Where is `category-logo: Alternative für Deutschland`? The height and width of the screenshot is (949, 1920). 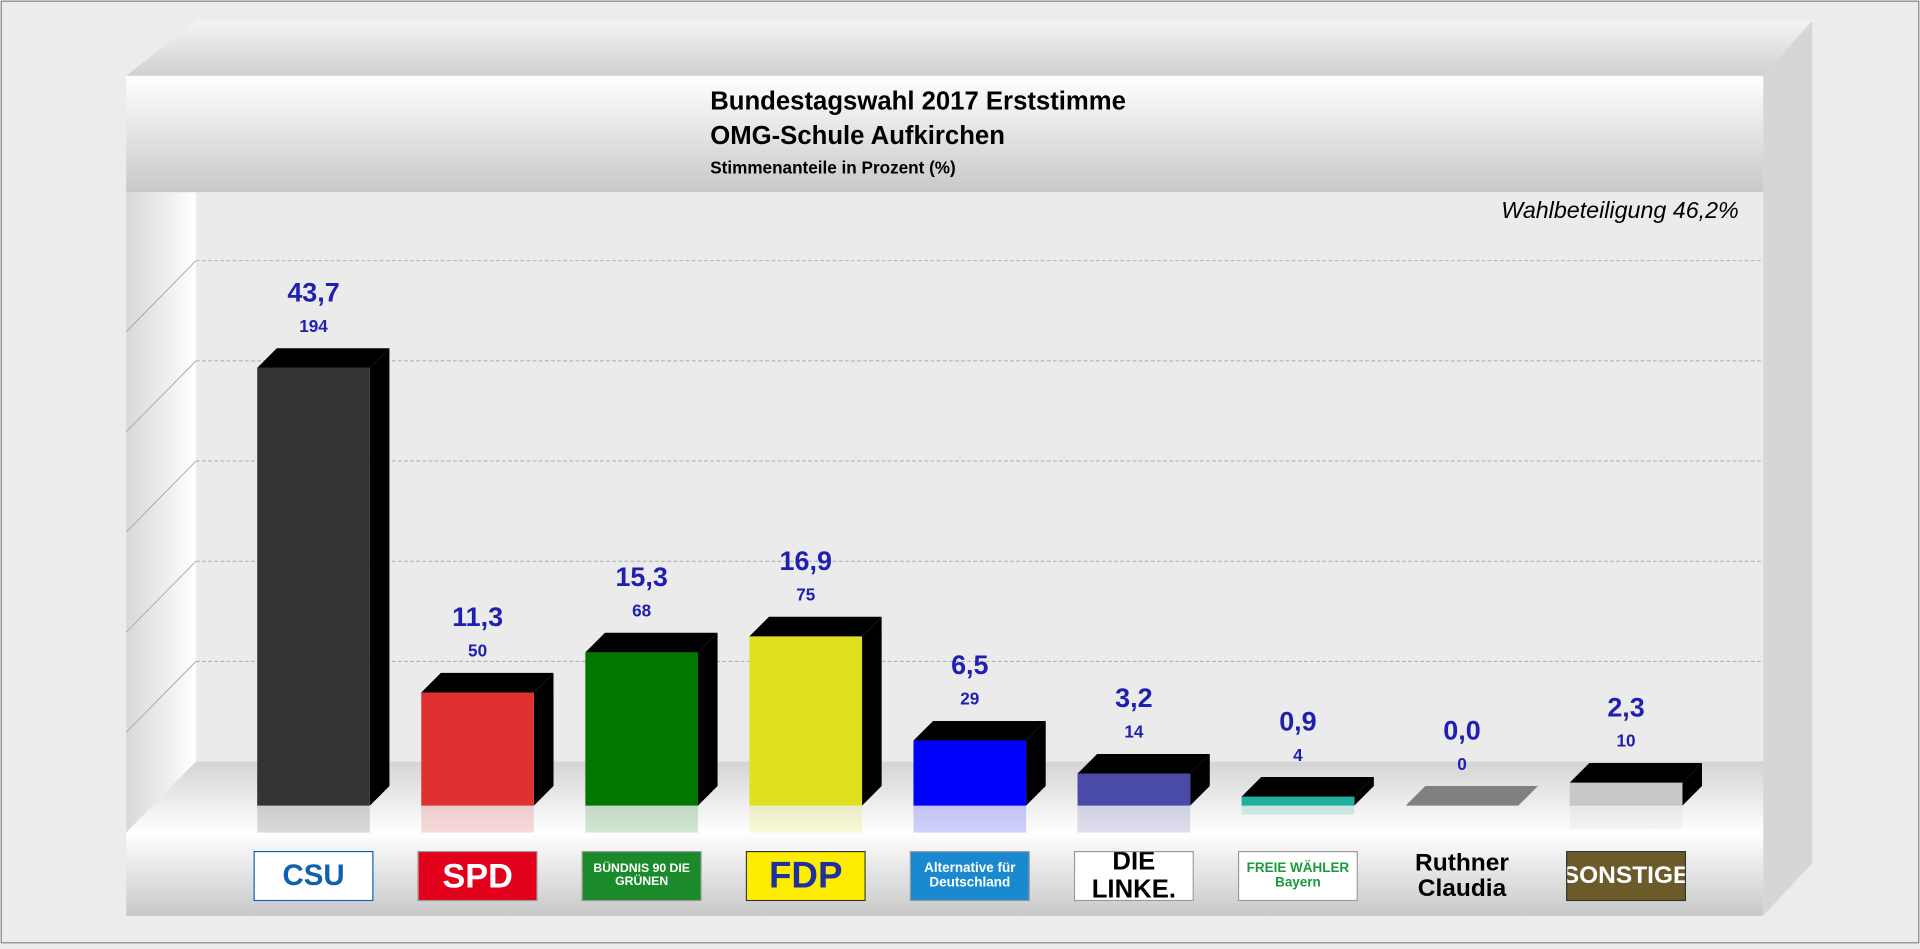
category-logo: Alternative für Deutschland is located at coordinates (969, 876).